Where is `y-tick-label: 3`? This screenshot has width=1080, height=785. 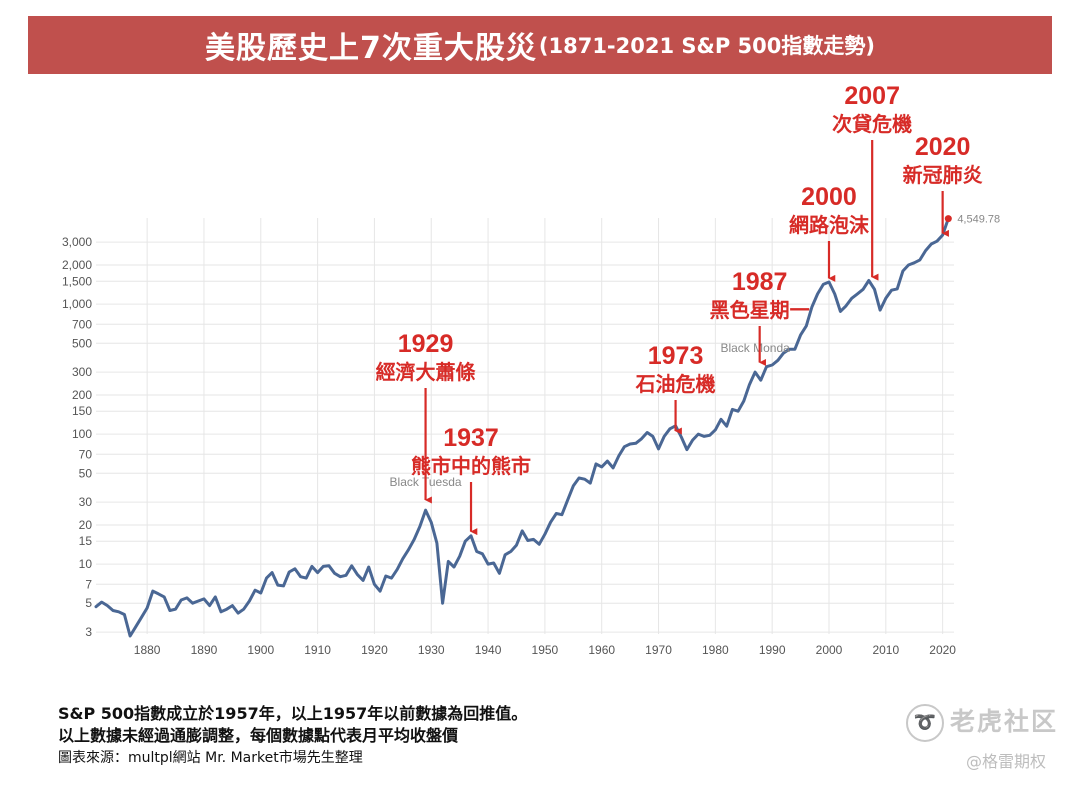 y-tick-label: 3 is located at coordinates (88, 632).